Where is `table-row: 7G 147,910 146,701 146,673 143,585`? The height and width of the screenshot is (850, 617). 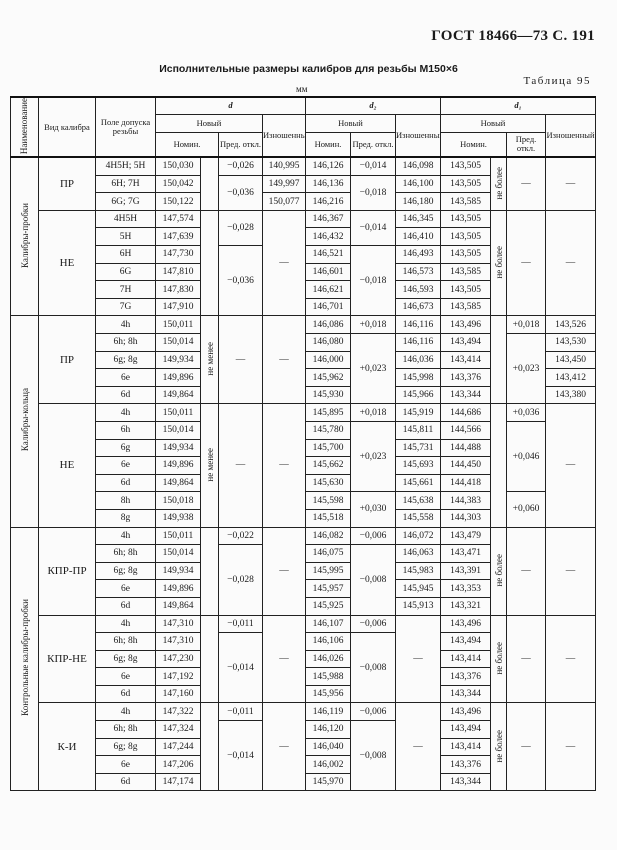 table-row: 7G 147,910 146,701 146,673 143,585 is located at coordinates (303, 307).